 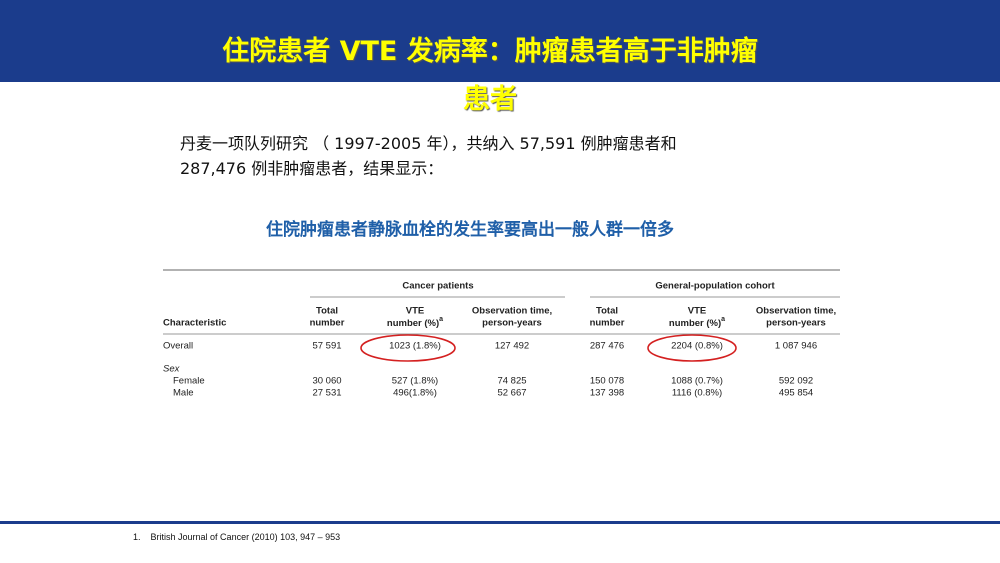 I want to click on table-cell: 52 667, so click(x=511, y=393).